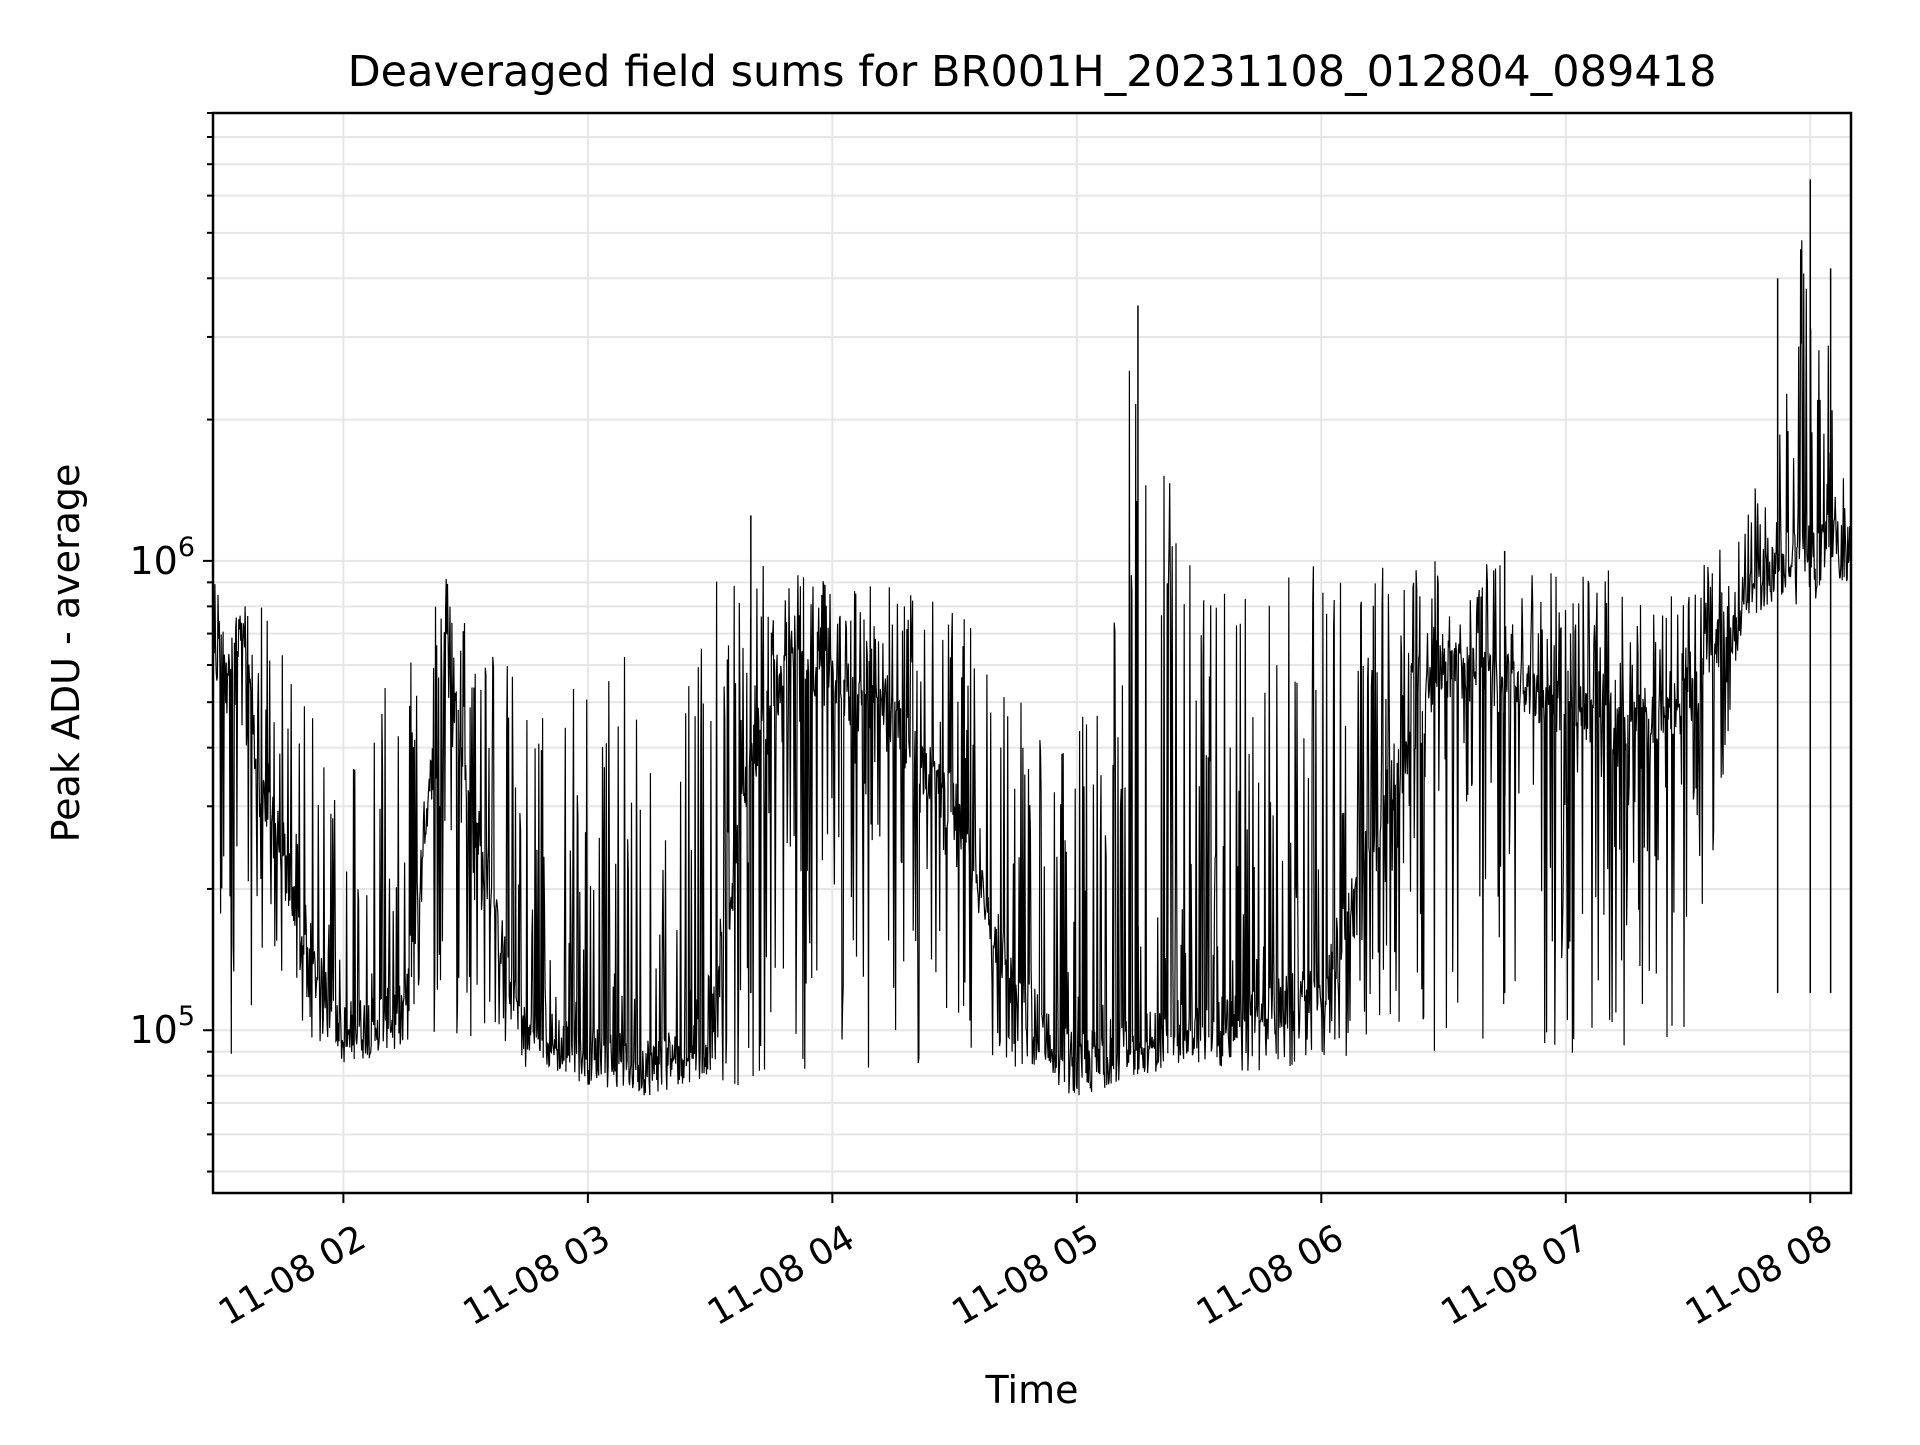  What do you see at coordinates (162, 557) in the screenshot?
I see `y-tick-label: 10⁶` at bounding box center [162, 557].